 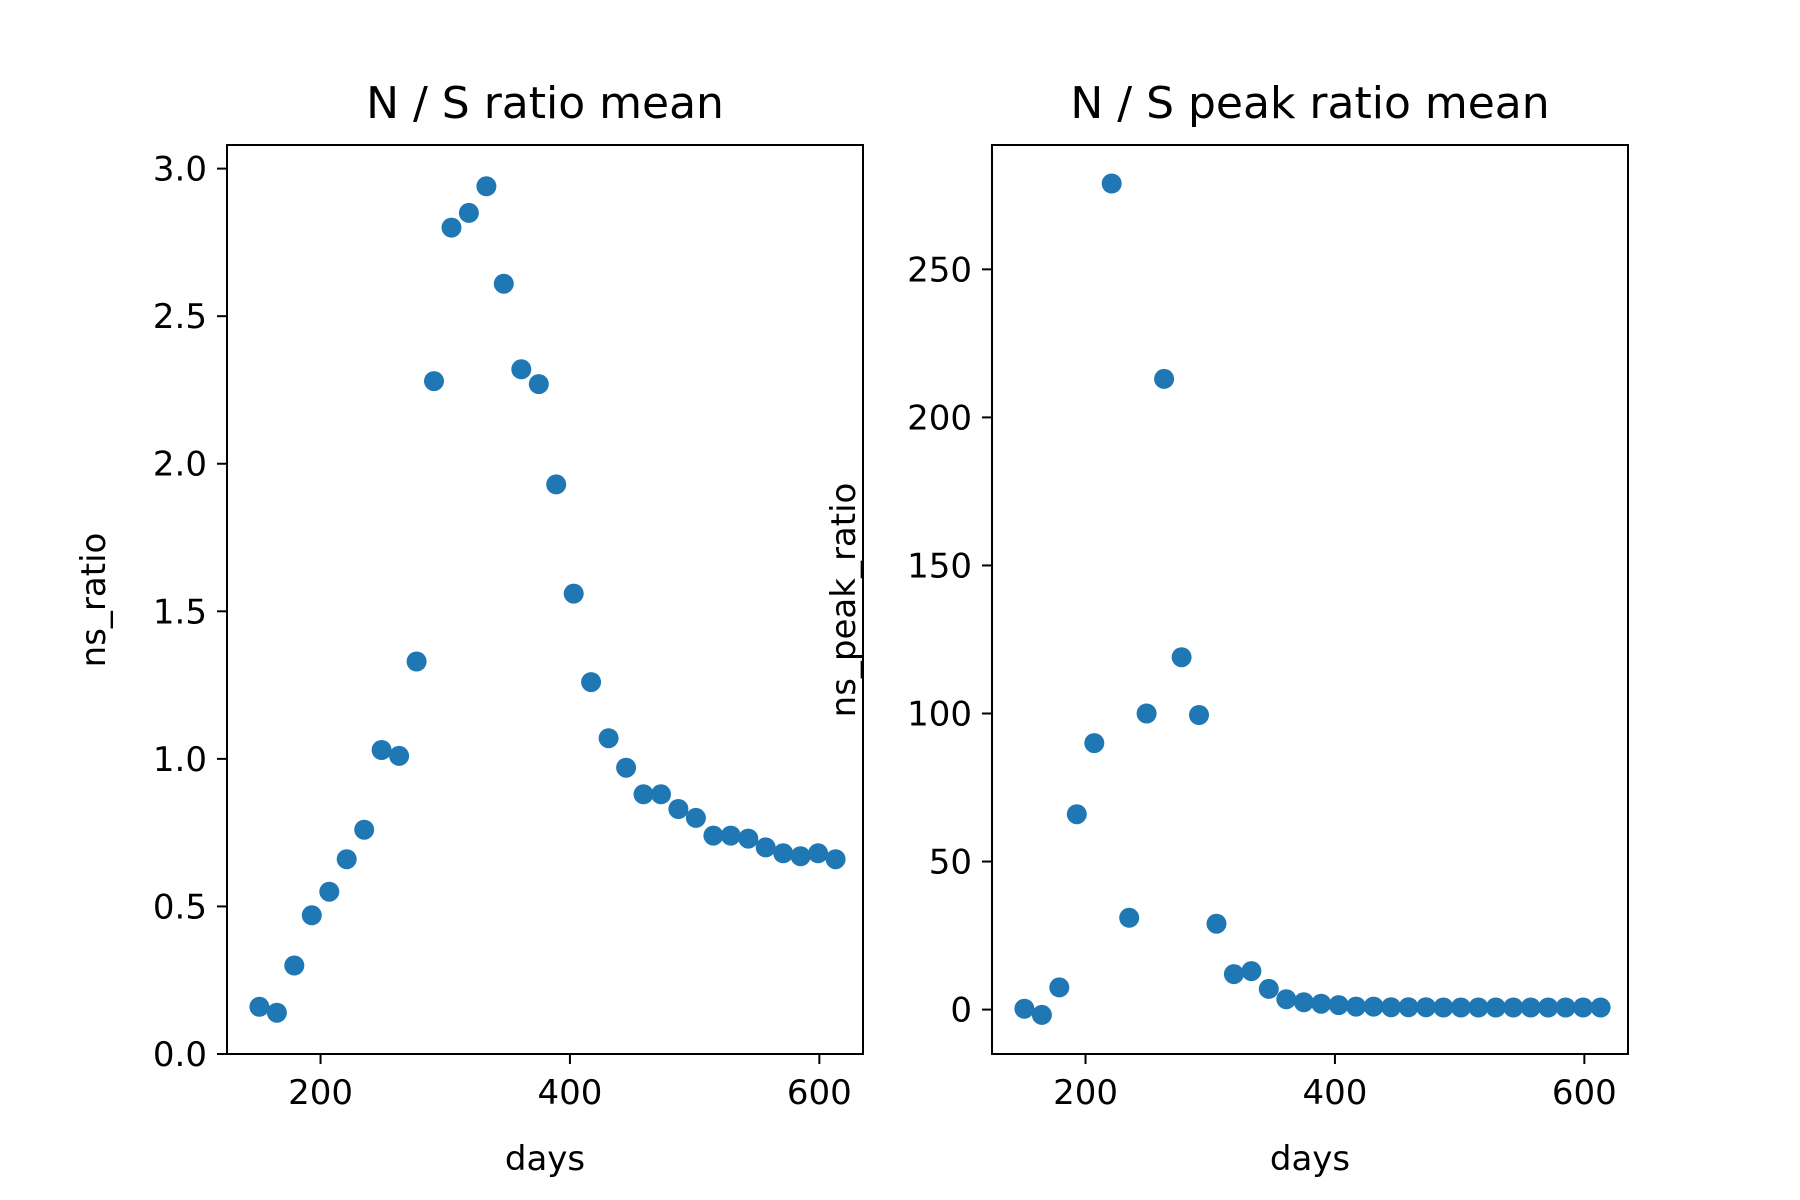 I want to click on ns-peak-ratio-x-tick-label: 600, so click(x=1584, y=1093).